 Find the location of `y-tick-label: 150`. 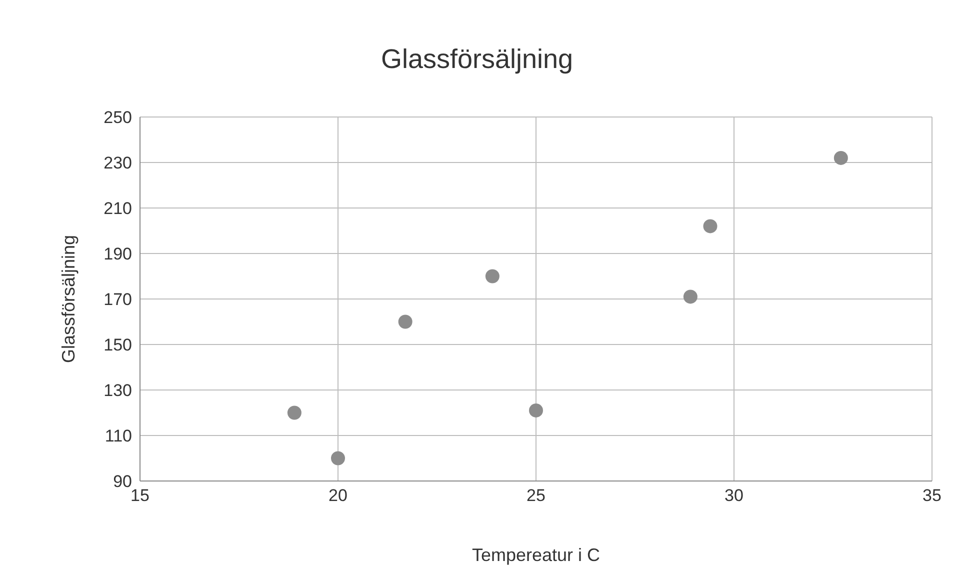

y-tick-label: 150 is located at coordinates (118, 345).